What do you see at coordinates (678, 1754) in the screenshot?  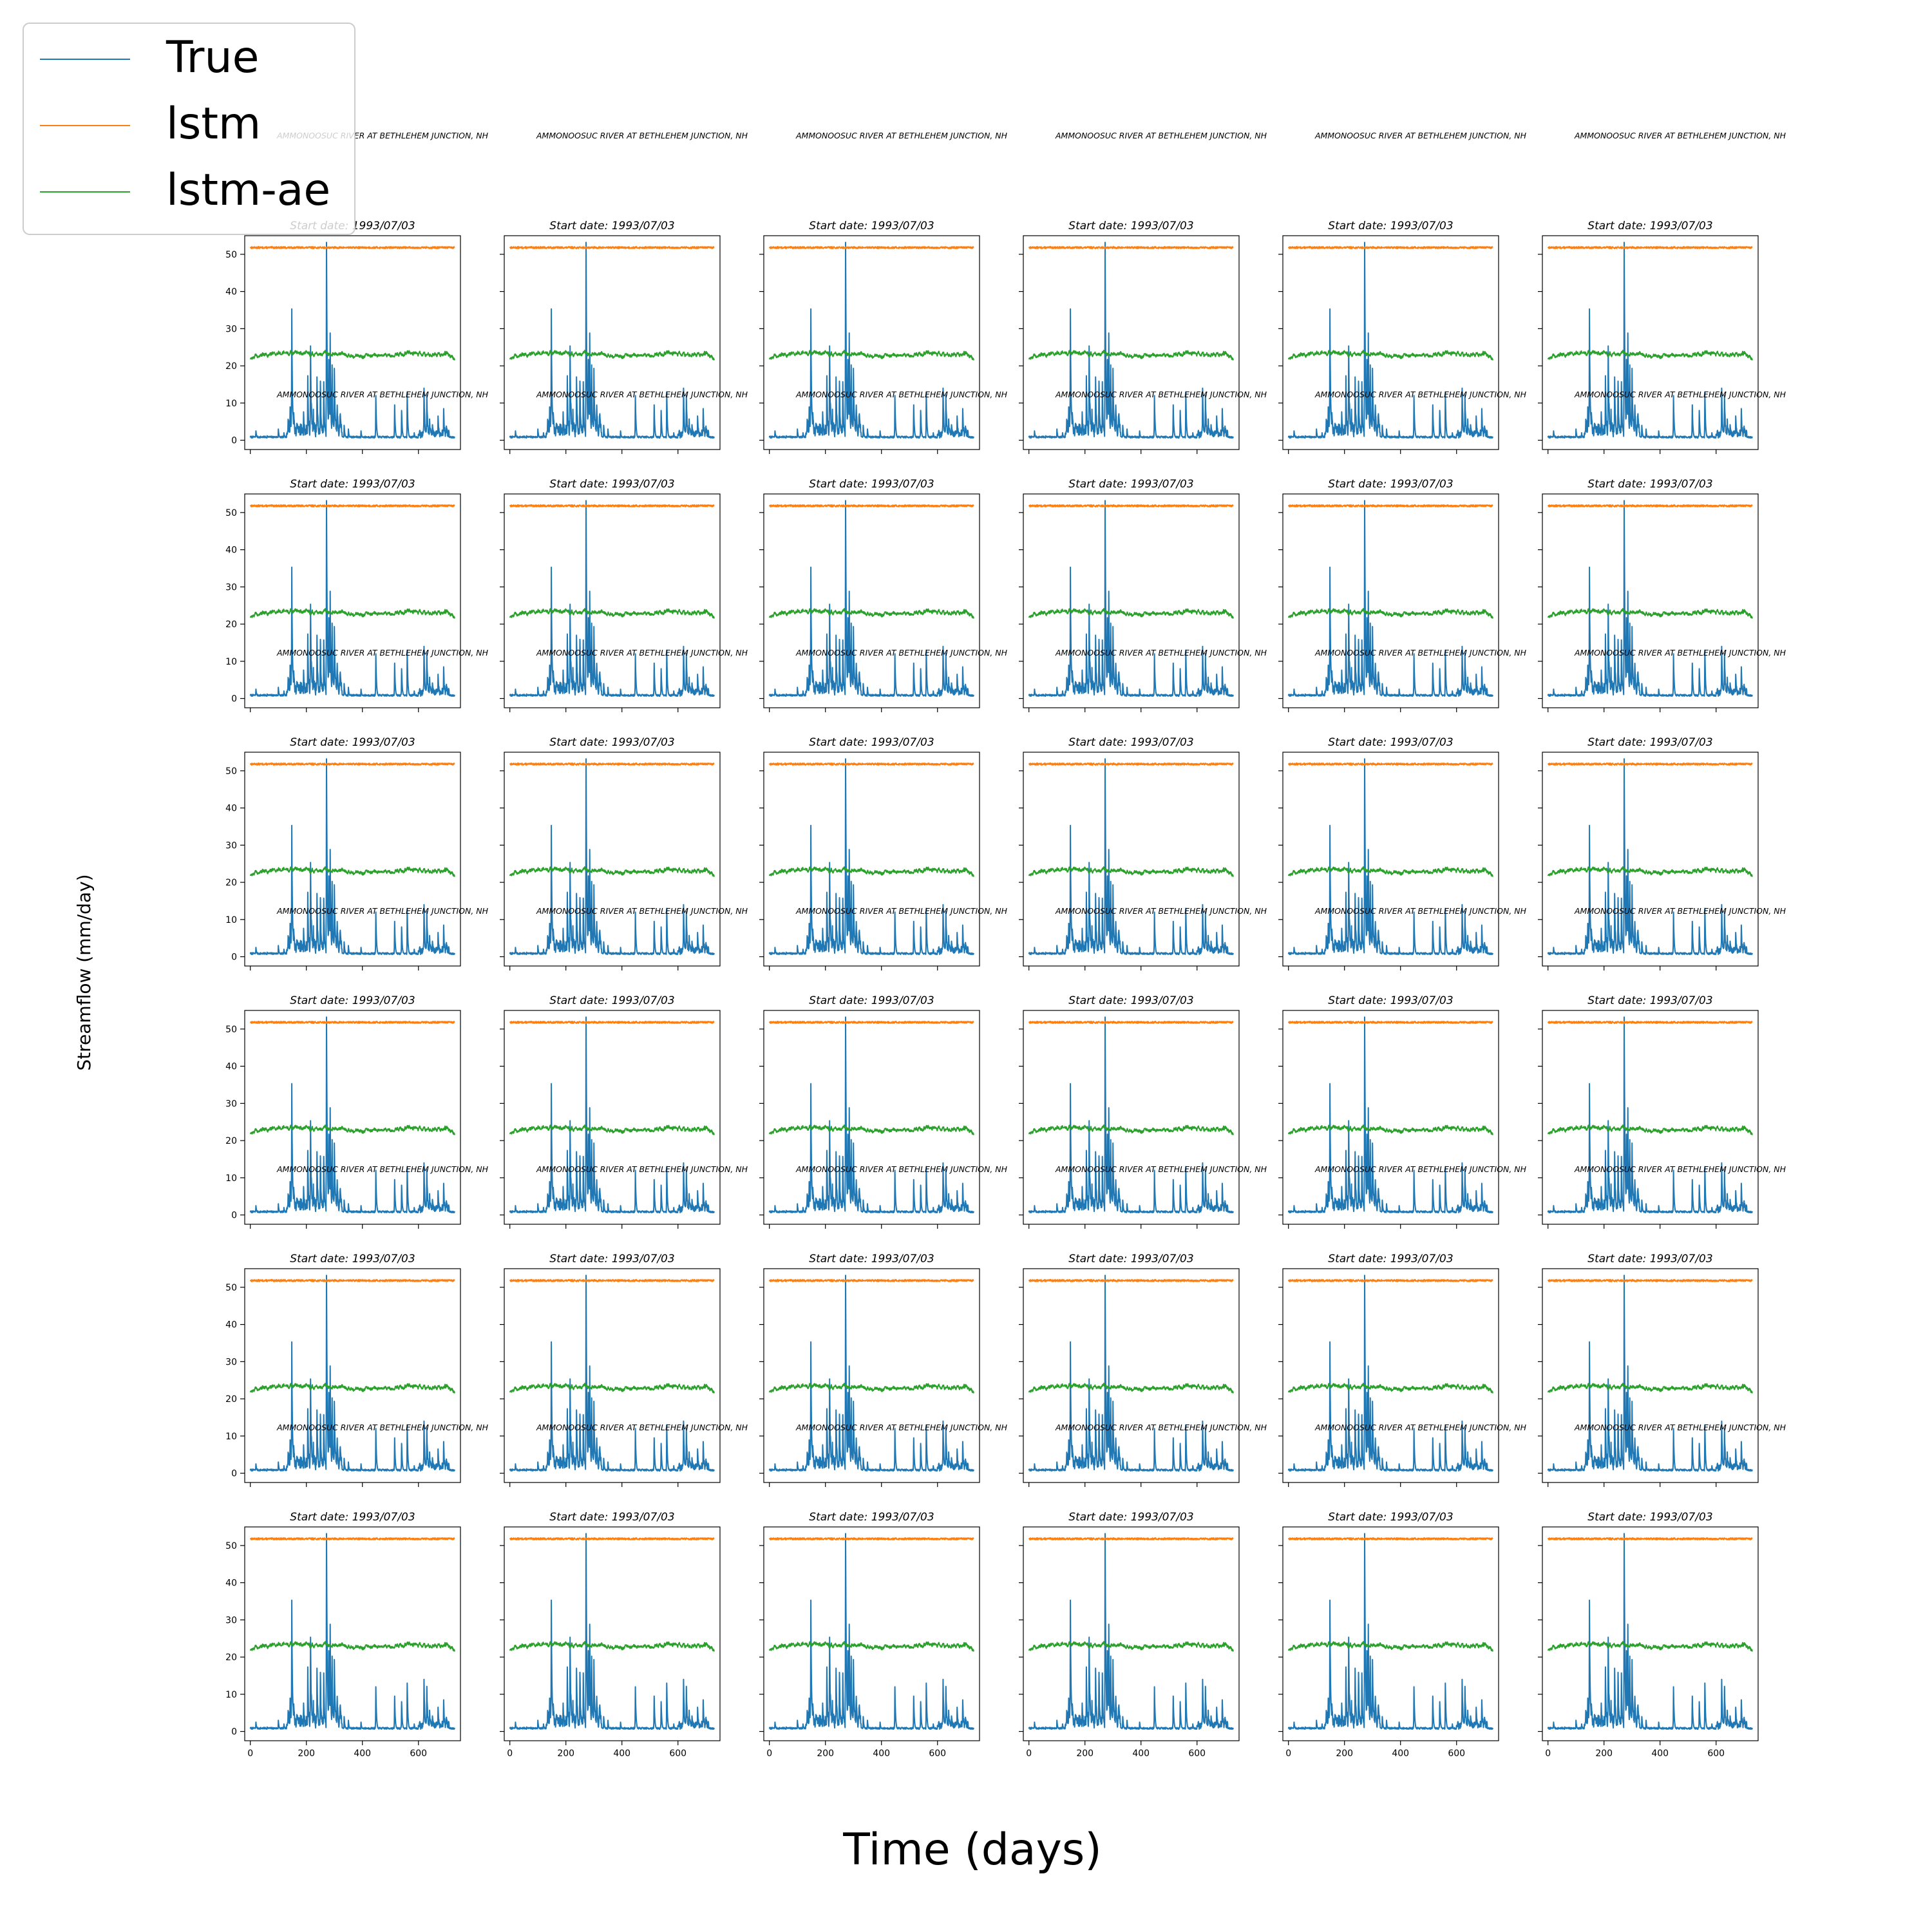 I see `x-tick-label: 600` at bounding box center [678, 1754].